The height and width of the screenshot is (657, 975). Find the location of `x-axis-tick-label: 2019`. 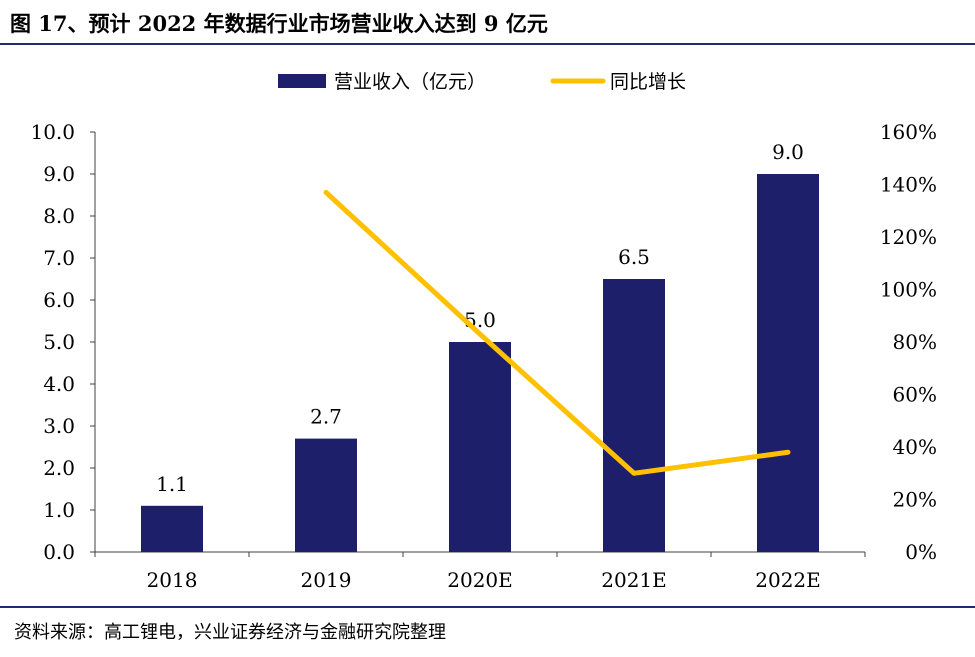

x-axis-tick-label: 2019 is located at coordinates (326, 580).